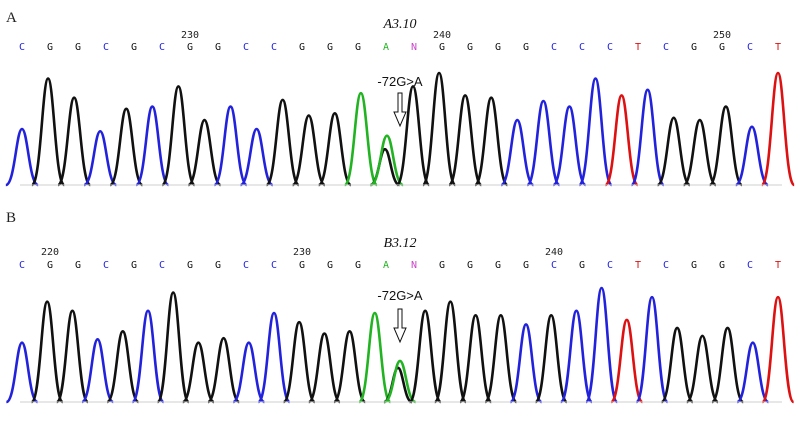  What do you see at coordinates (386, 265) in the screenshot?
I see `base-call: A` at bounding box center [386, 265].